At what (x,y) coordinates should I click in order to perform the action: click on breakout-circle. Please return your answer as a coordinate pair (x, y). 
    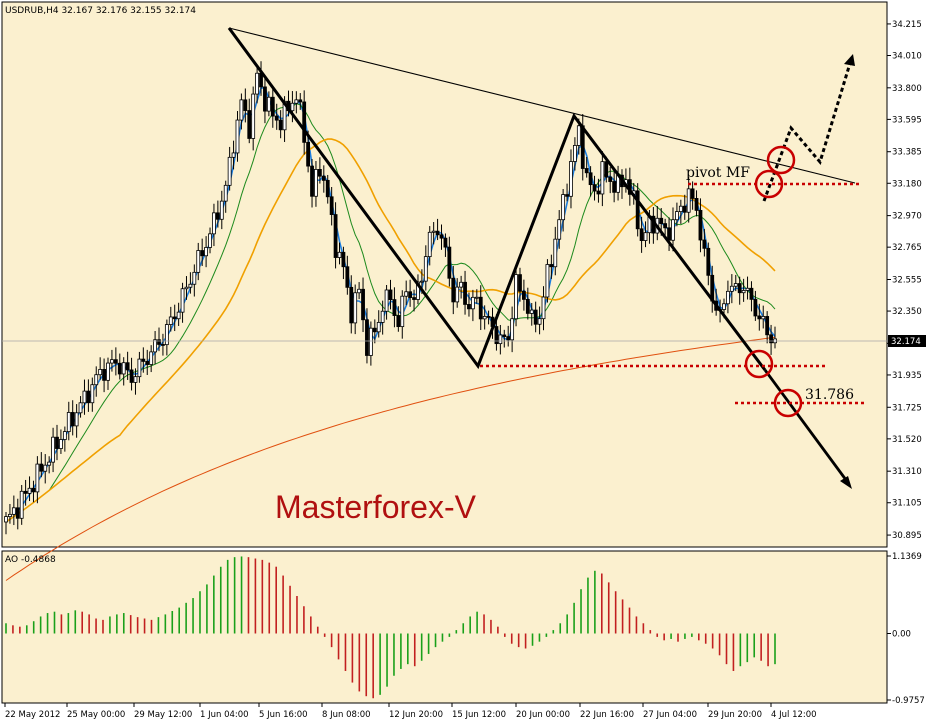
    Looking at the image, I should click on (781, 160).